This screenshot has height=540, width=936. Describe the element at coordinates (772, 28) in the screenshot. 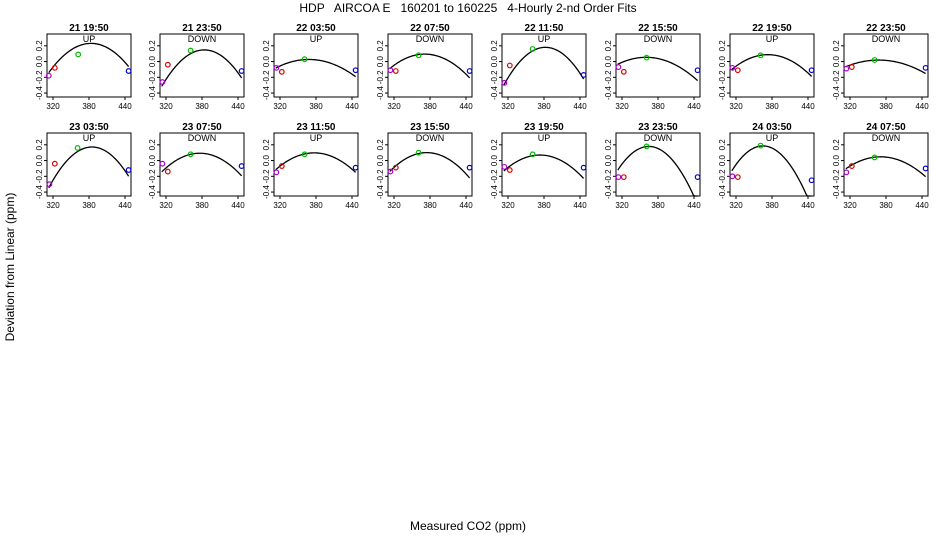

I see `panel-title: 22 19:50` at that location.